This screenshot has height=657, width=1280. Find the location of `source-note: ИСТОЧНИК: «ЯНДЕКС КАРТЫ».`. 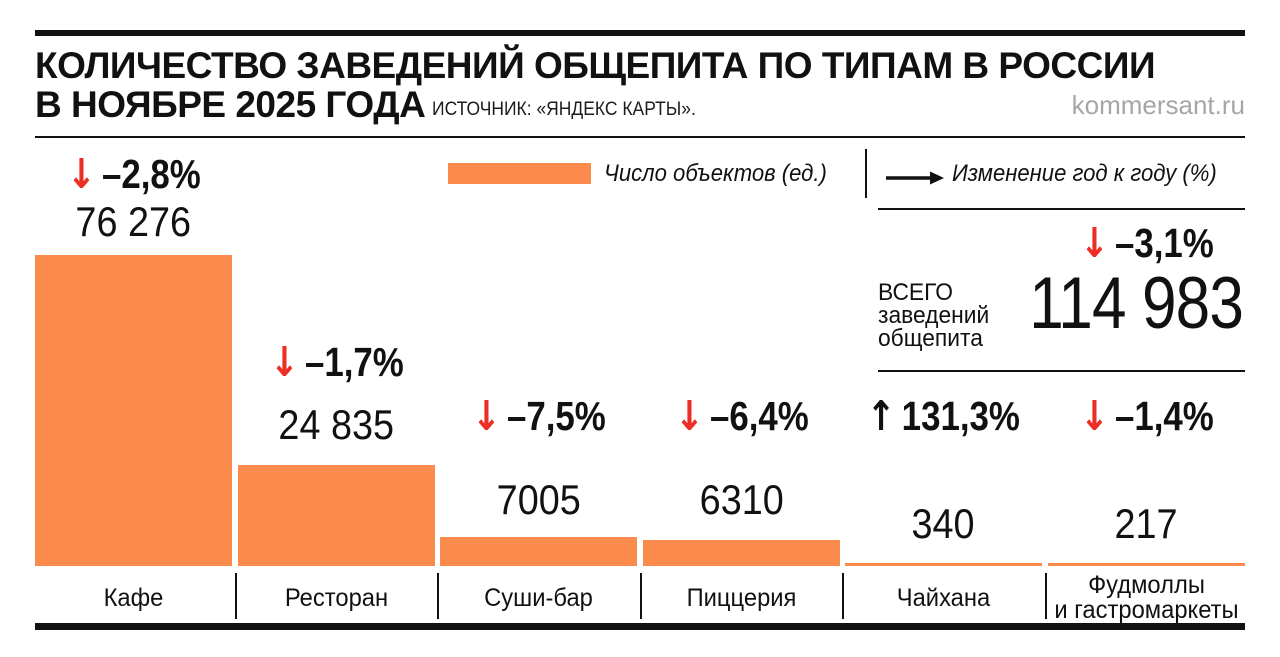

source-note: ИСТОЧНИК: «ЯНДЕКС КАРТЫ». is located at coordinates (564, 109).